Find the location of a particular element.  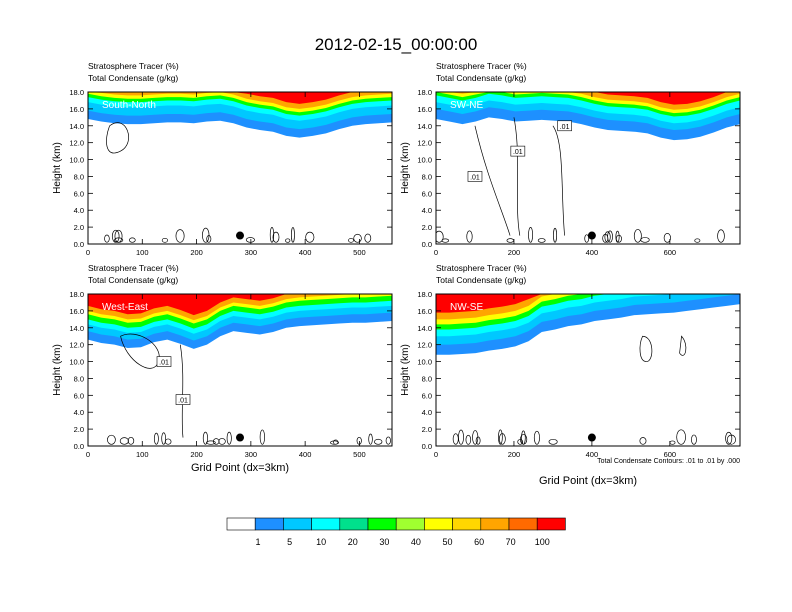

colorbar-label: 50 is located at coordinates (448, 542).